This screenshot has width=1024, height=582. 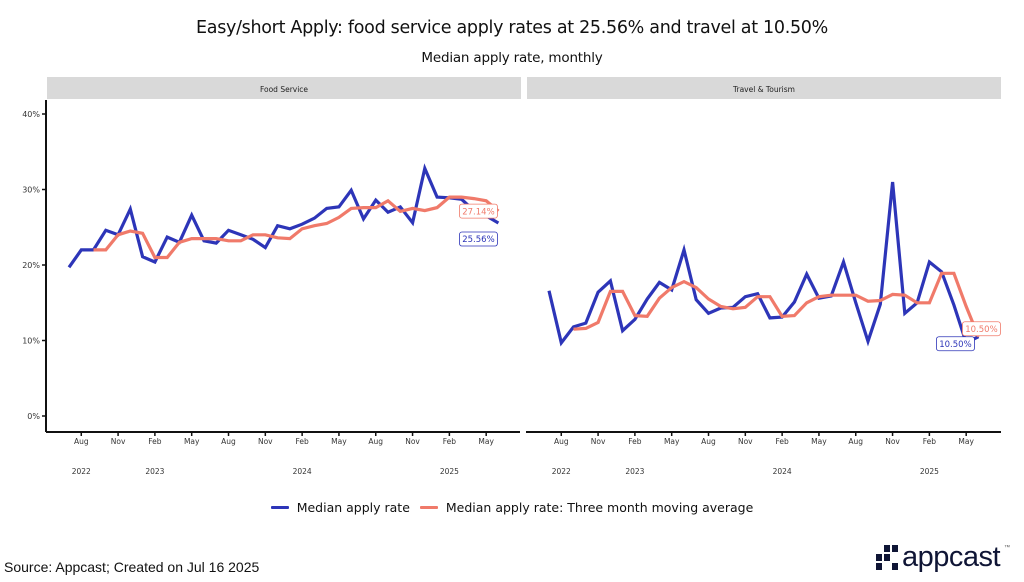 I want to click on series-line-median-travel-tourism, so click(x=763, y=264).